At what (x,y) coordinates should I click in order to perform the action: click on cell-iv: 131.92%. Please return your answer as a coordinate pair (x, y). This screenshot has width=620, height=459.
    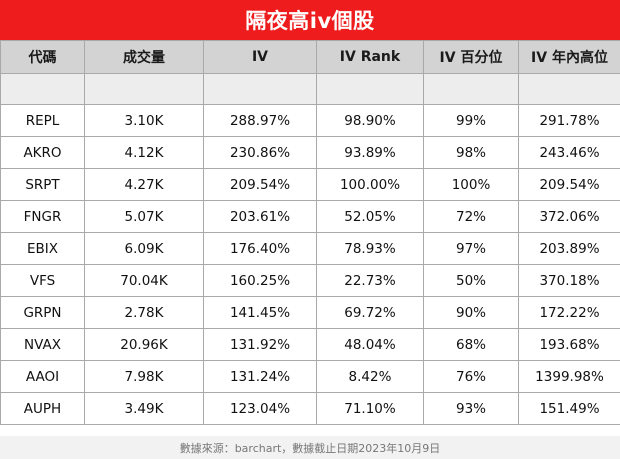
    Looking at the image, I should click on (260, 344).